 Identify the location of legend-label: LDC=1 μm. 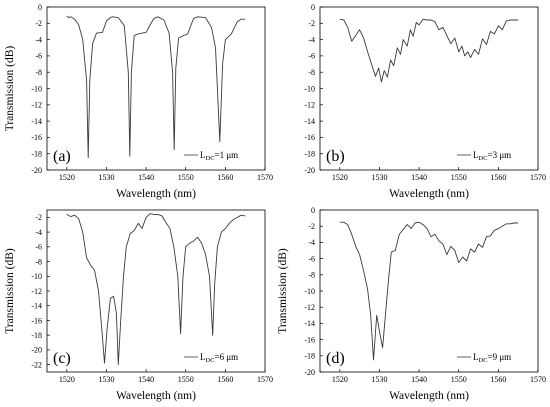
(219, 156).